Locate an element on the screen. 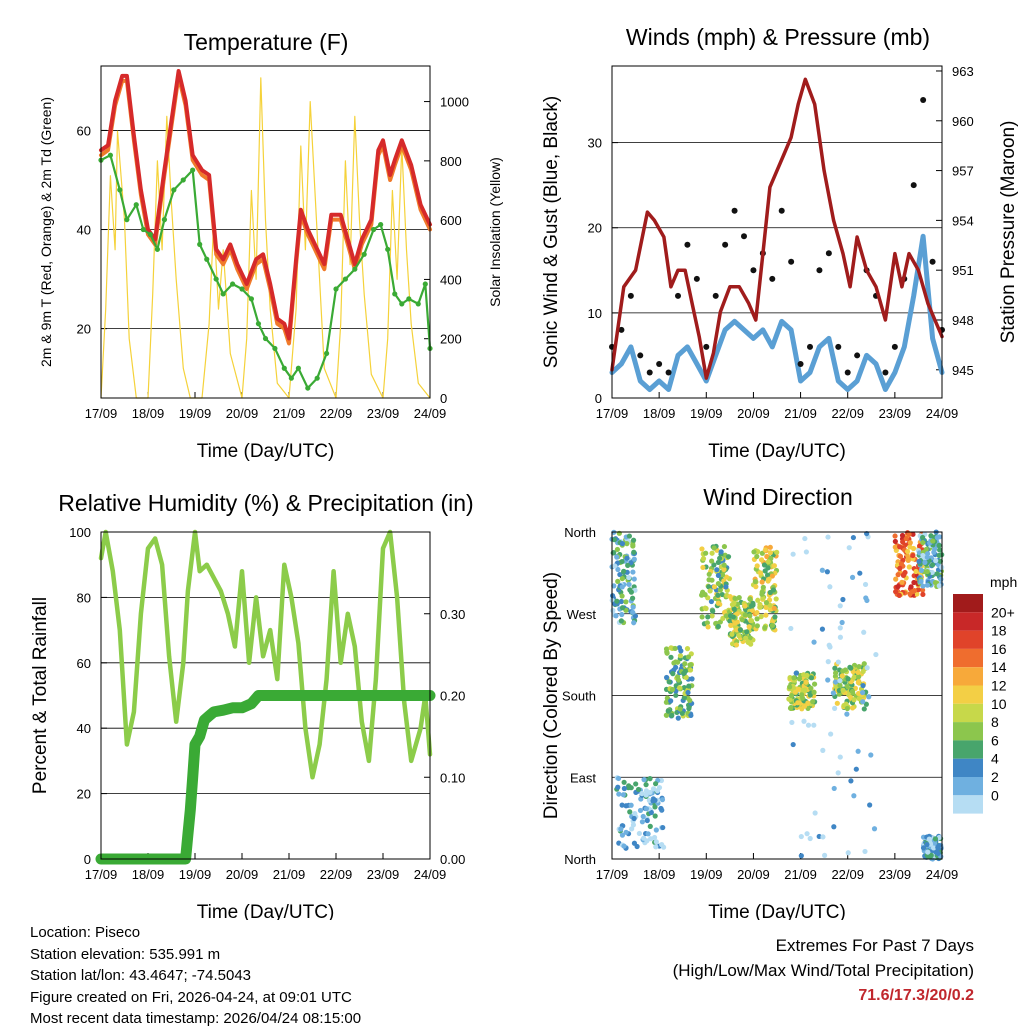 The width and height of the screenshot is (1024, 1030). x-tick-label: 18/09 is located at coordinates (148, 874).